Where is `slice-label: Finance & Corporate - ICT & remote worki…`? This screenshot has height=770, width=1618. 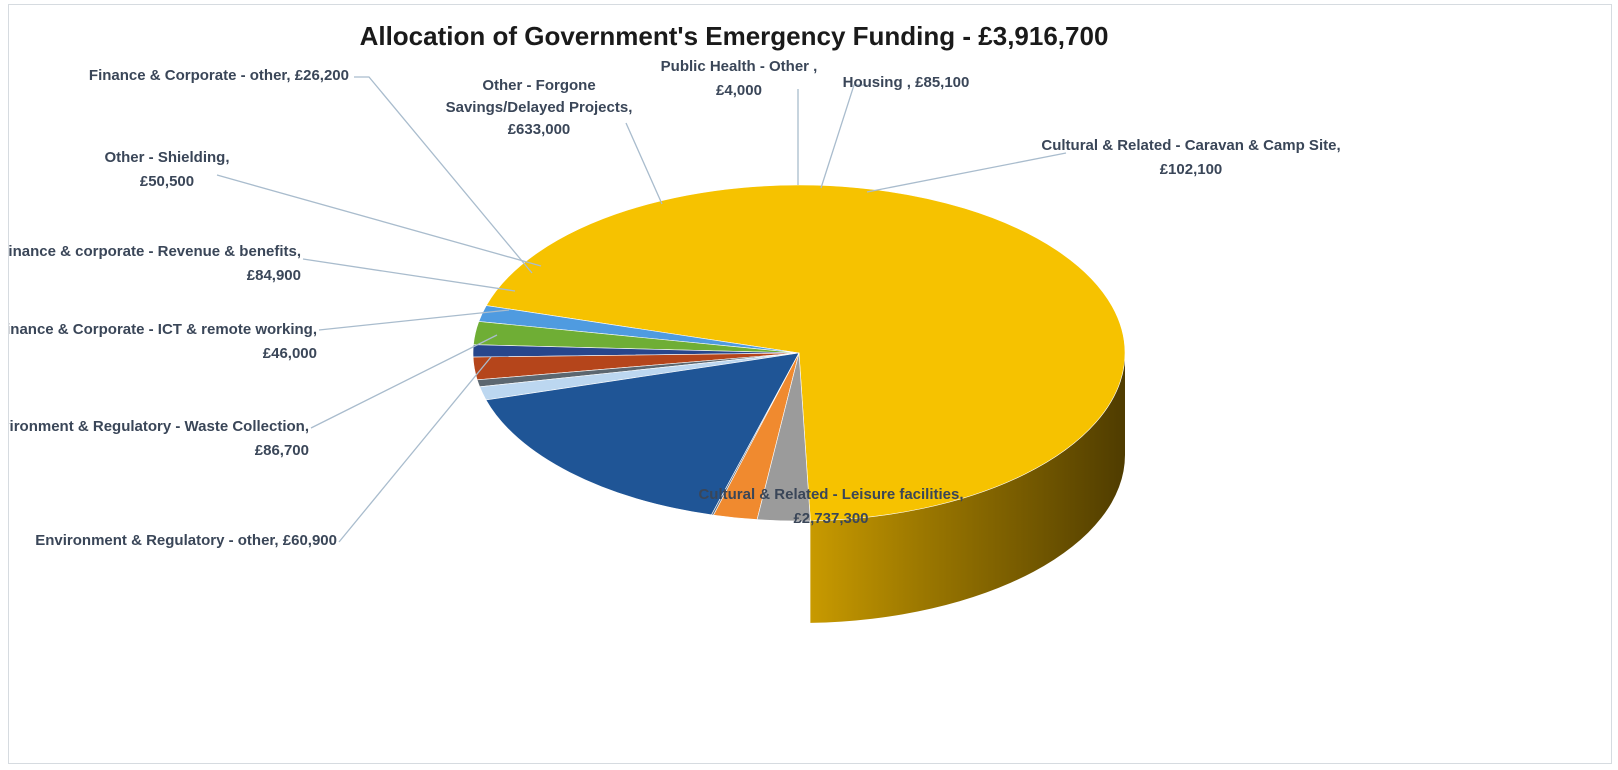 slice-label: Finance & Corporate - ICT & remote worki… is located at coordinates (163, 341).